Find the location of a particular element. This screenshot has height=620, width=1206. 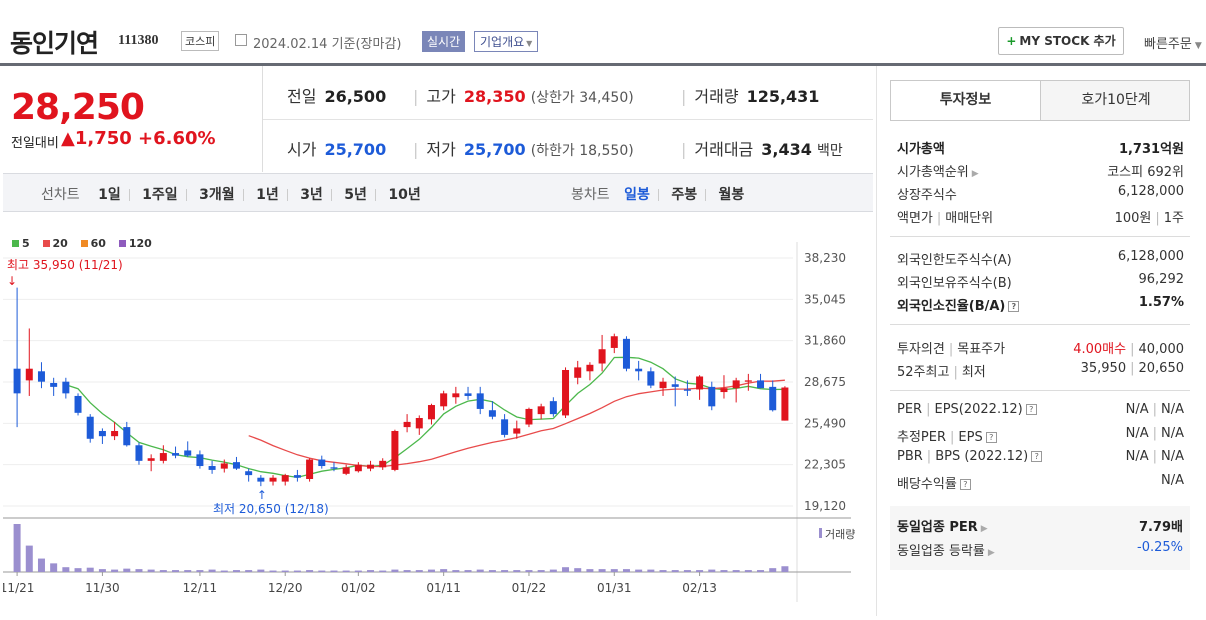

y-tick-label: 25,490 is located at coordinates (825, 423).